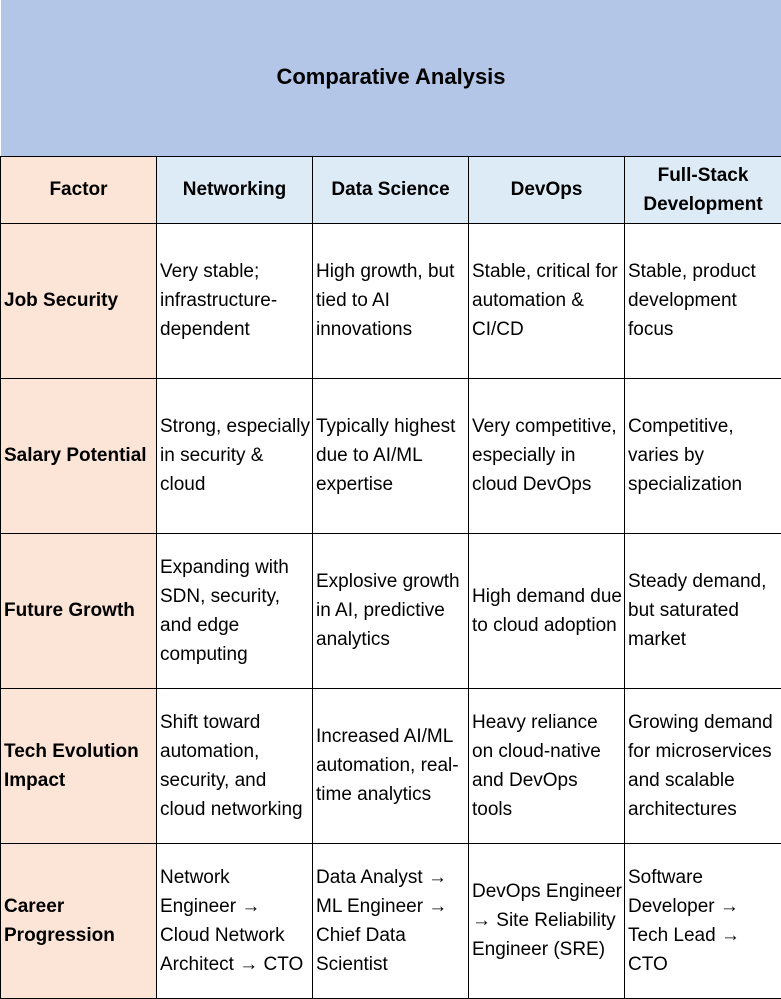 The image size is (781, 999). What do you see at coordinates (703, 610) in the screenshot?
I see `cell-full-stack: Steady demand, but saturated market` at bounding box center [703, 610].